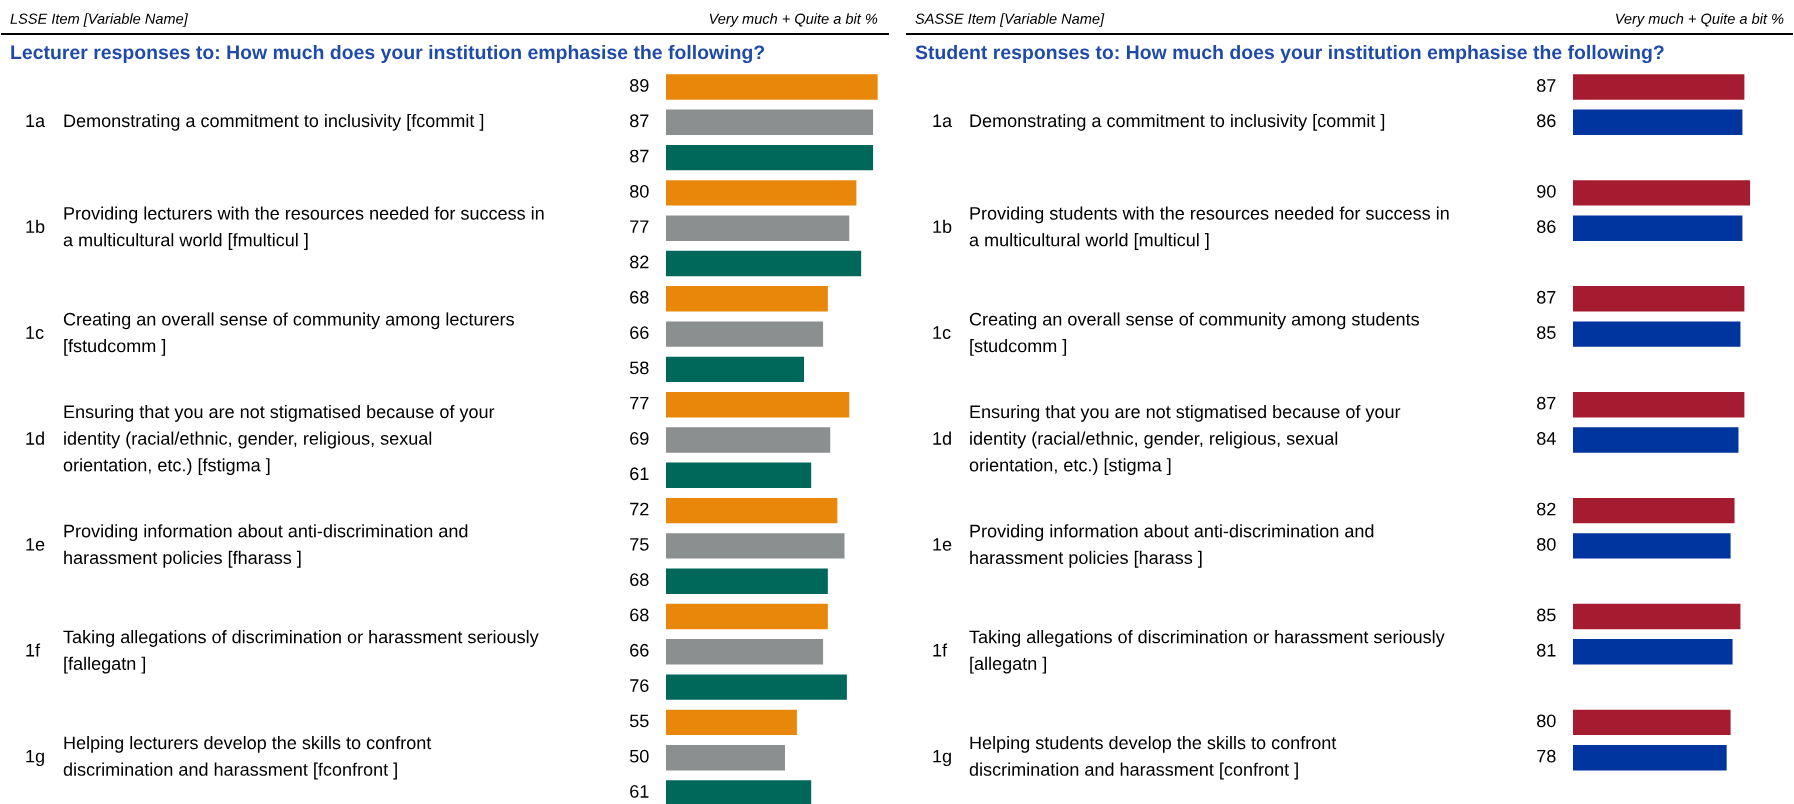  Describe the element at coordinates (270, 334) in the screenshot. I see `y-tick-label: 1c Creating an overall sense of community among lecturers [fstudcomm ]` at that location.